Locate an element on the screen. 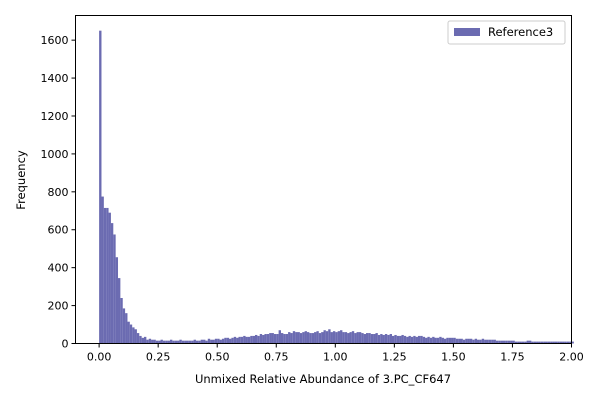 This screenshot has height=400, width=600. legend-frame is located at coordinates (506, 32).